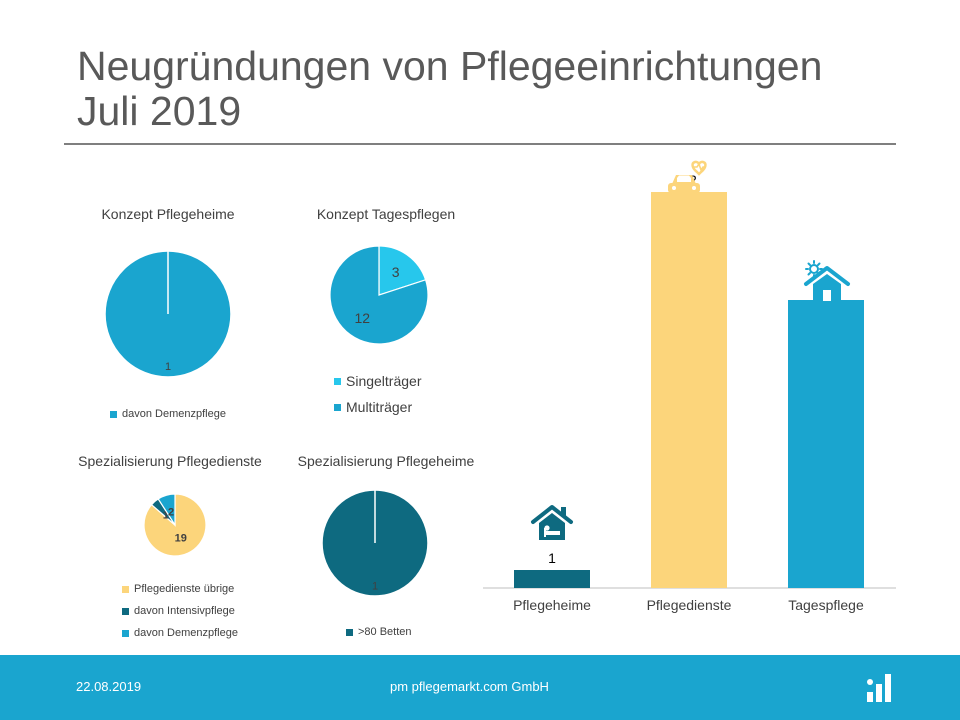 The width and height of the screenshot is (960, 720). What do you see at coordinates (480, 144) in the screenshot?
I see `title-divider` at bounding box center [480, 144].